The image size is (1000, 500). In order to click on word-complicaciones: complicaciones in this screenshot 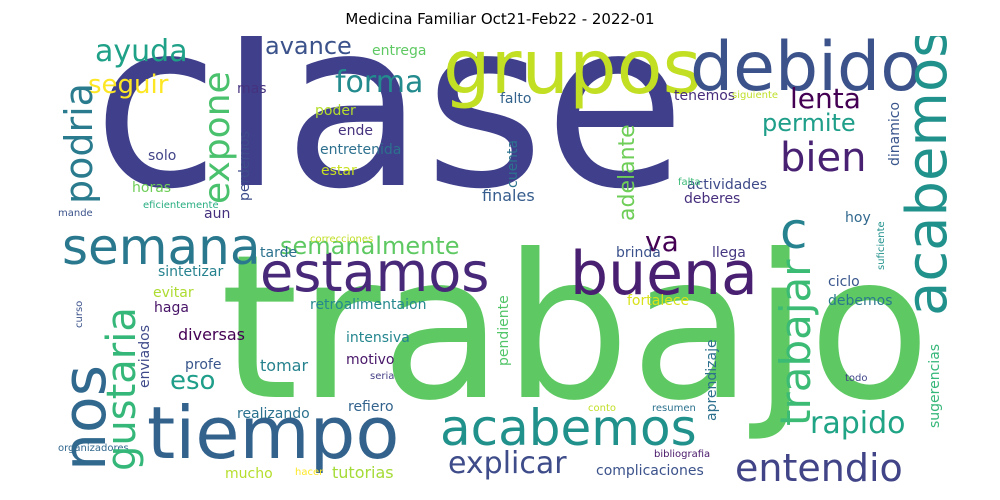, I will do `click(650, 471)`.